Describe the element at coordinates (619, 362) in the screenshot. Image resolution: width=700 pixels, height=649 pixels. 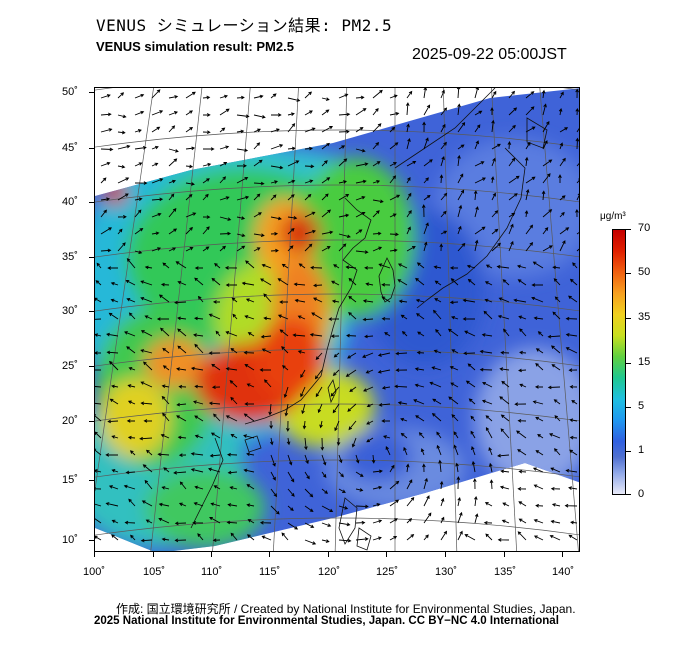
I see `colorbar` at that location.